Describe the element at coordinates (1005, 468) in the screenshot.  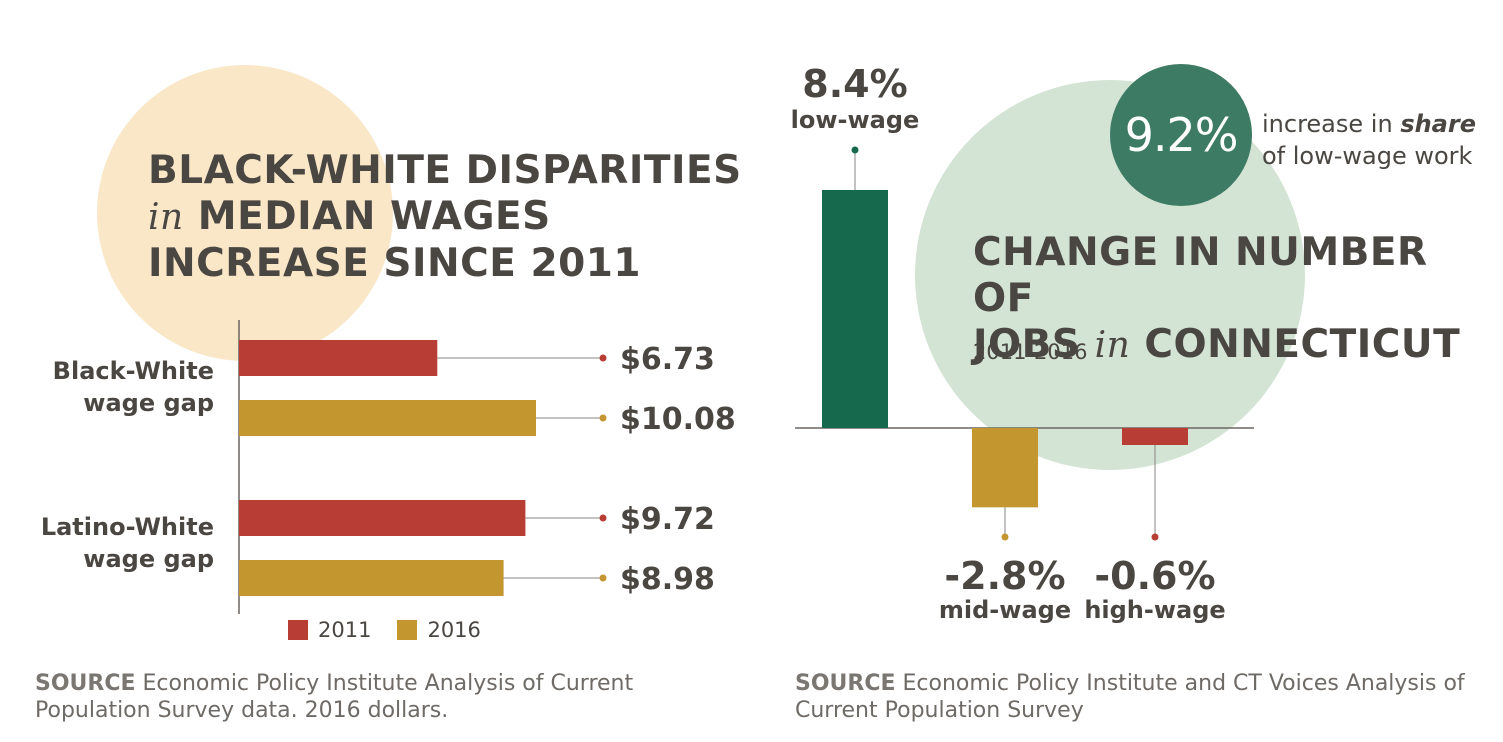
I see `bar-mid-wage` at that location.